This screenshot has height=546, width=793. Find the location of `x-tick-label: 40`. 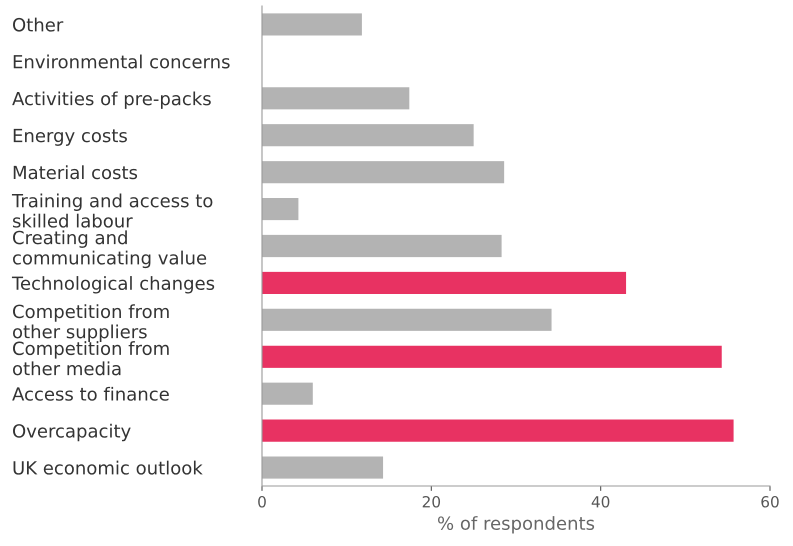

x-tick-label: 40 is located at coordinates (601, 502).